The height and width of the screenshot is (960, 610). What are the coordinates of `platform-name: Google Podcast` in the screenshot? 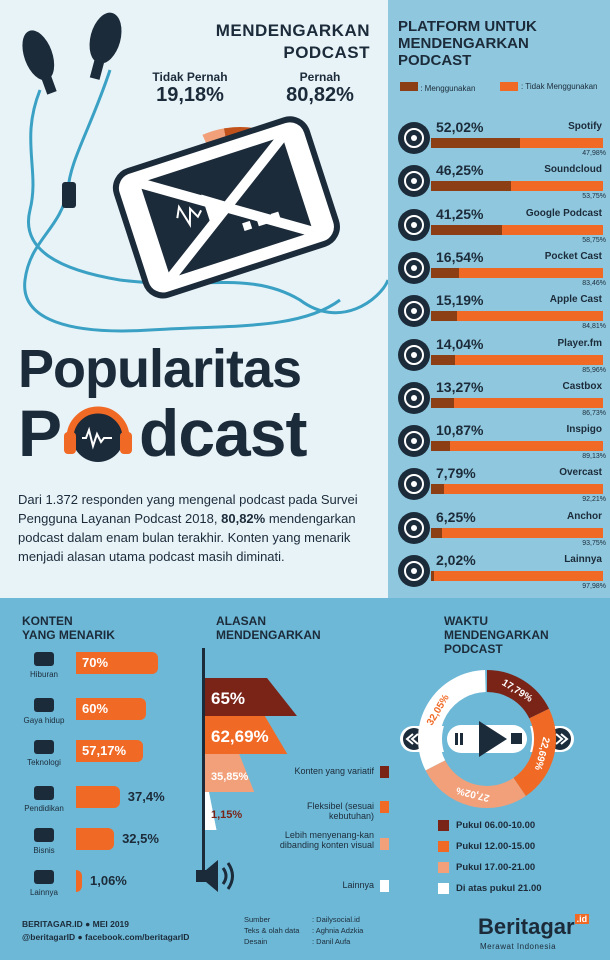 It's located at (563, 213).